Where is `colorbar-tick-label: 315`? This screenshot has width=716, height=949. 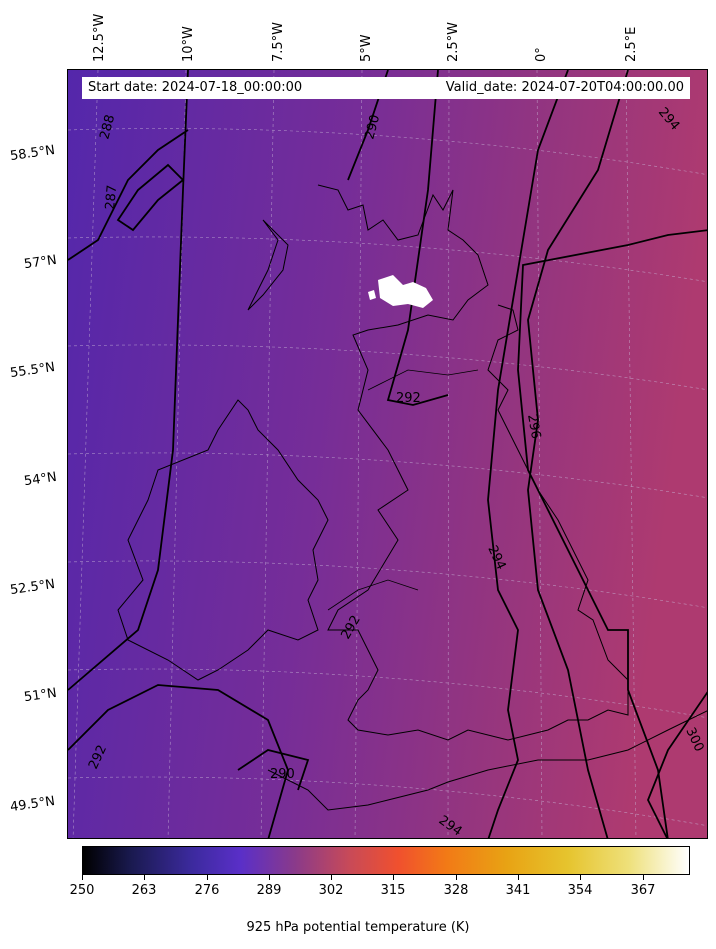
colorbar-tick-label: 315 is located at coordinates (393, 890).